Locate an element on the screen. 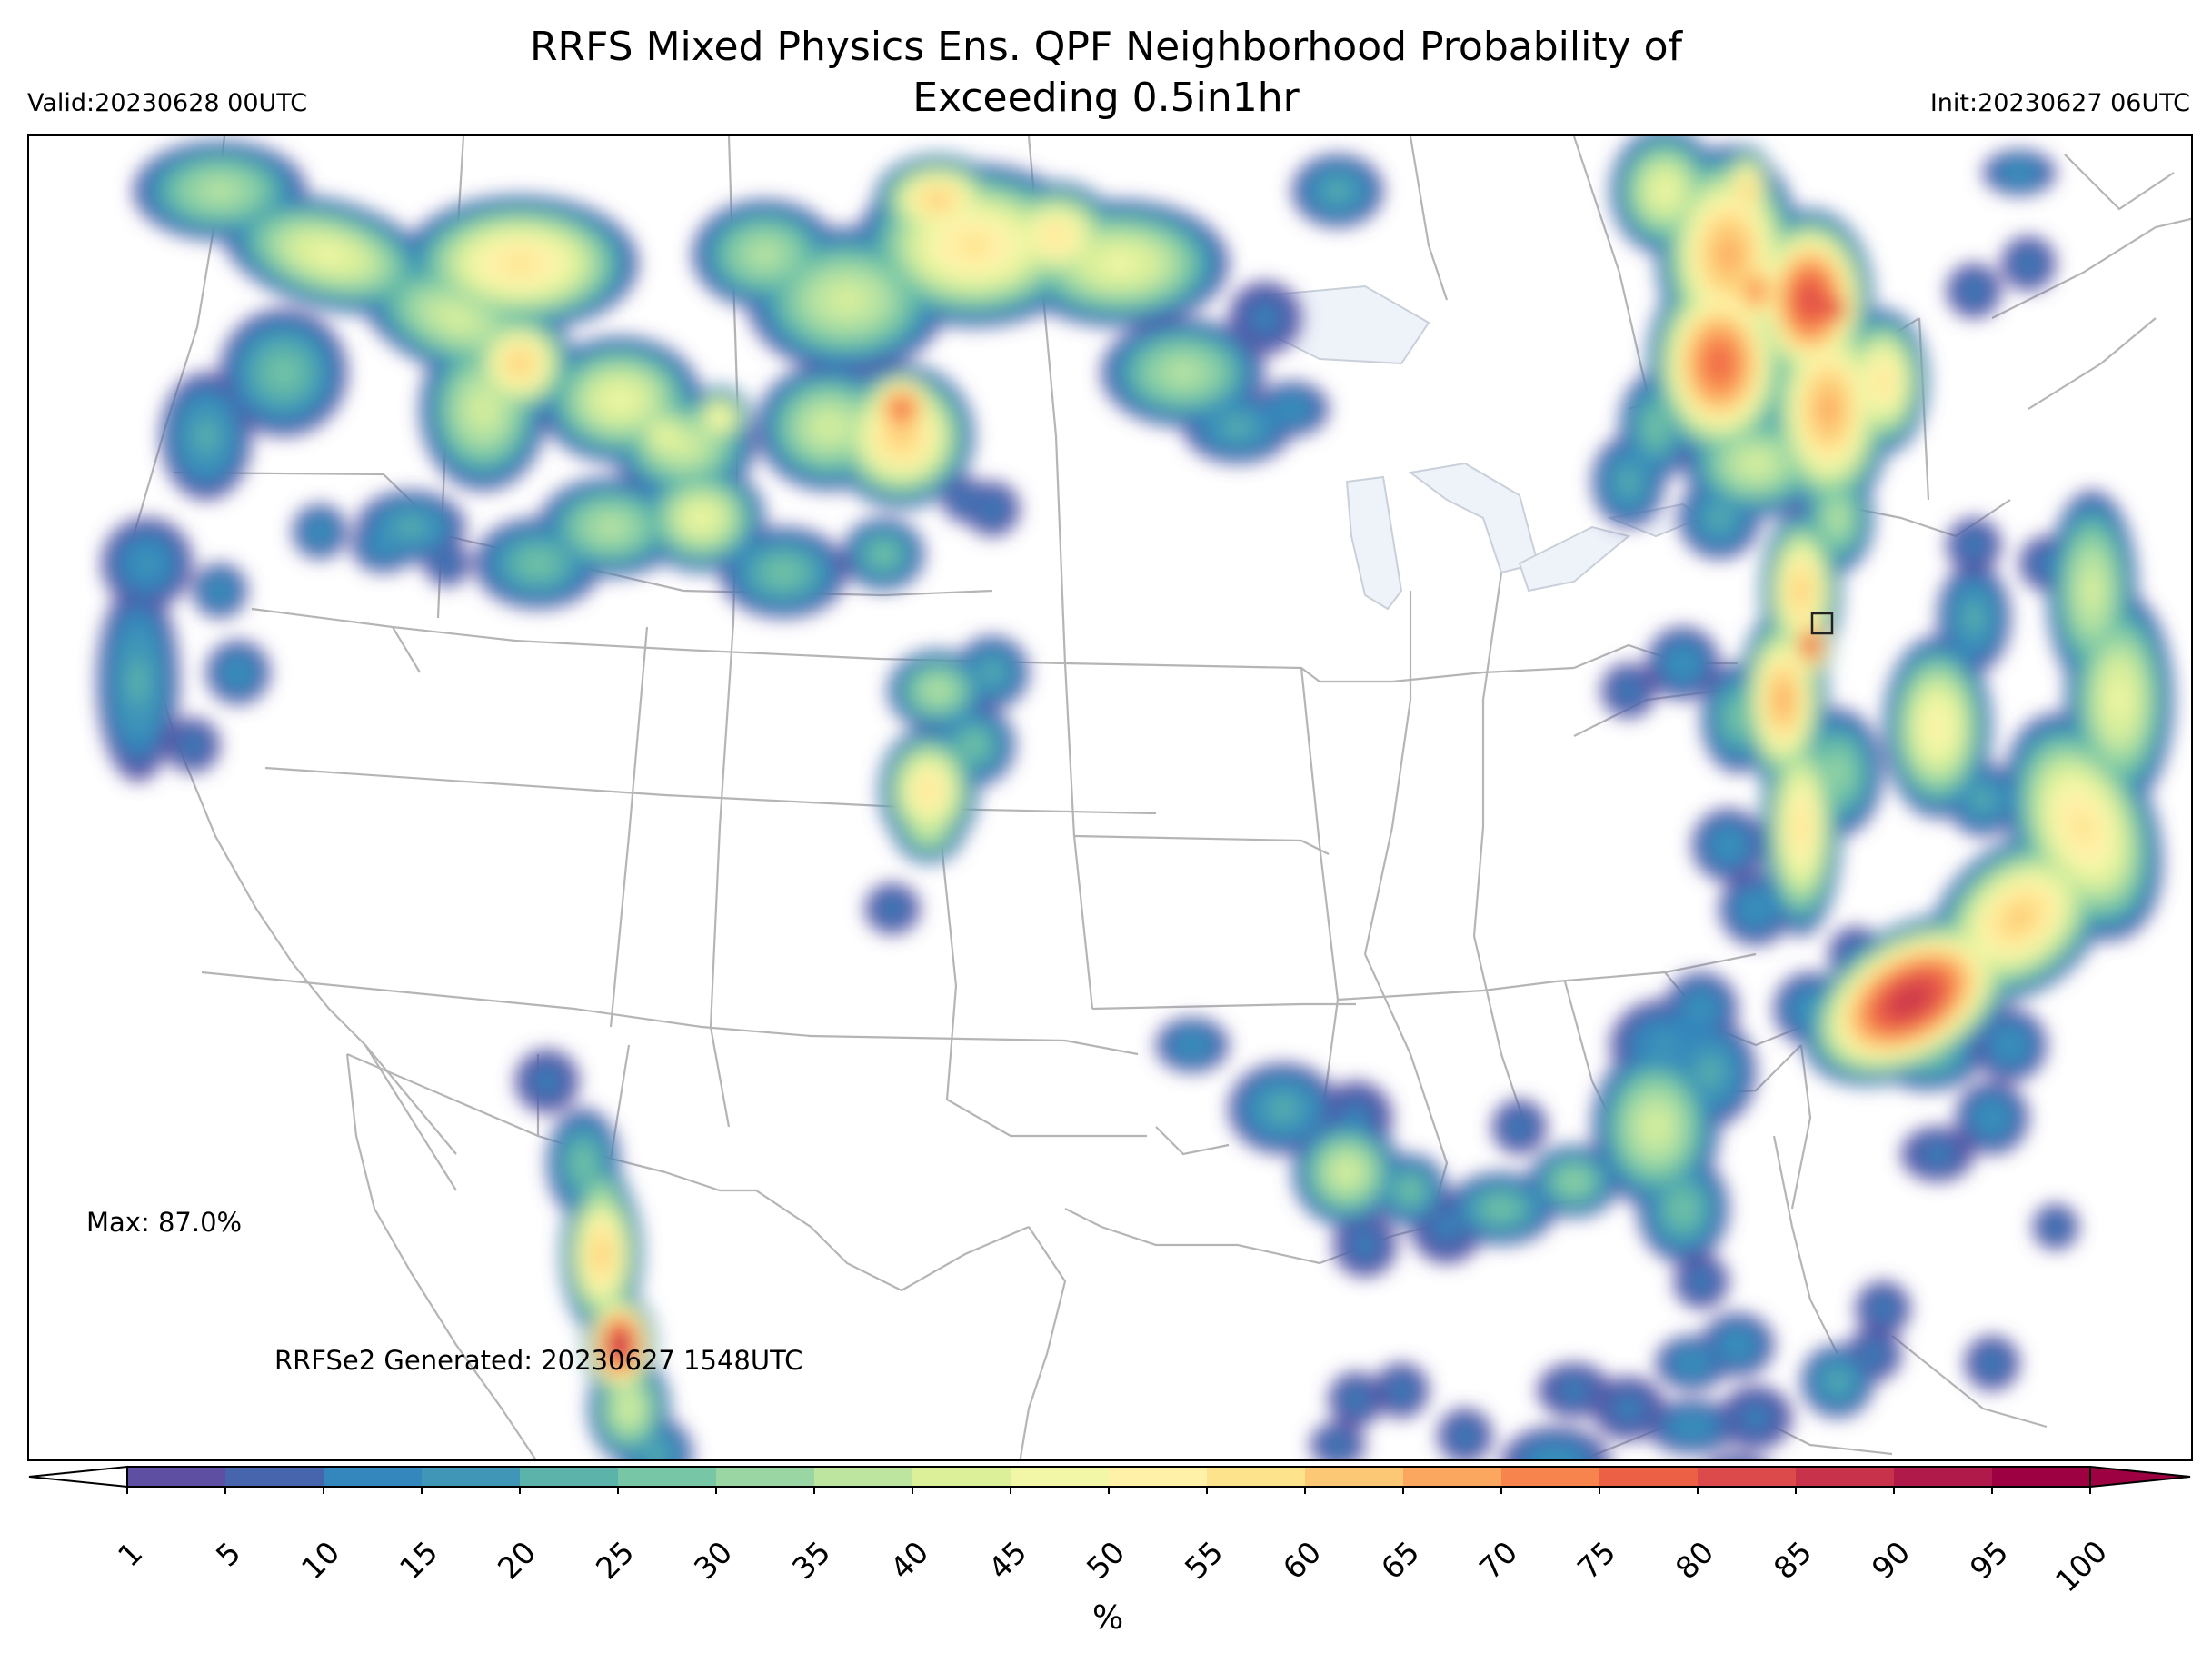 The image size is (2212, 1663). valid-time-label: Valid:20230628 00UTC is located at coordinates (167, 103).